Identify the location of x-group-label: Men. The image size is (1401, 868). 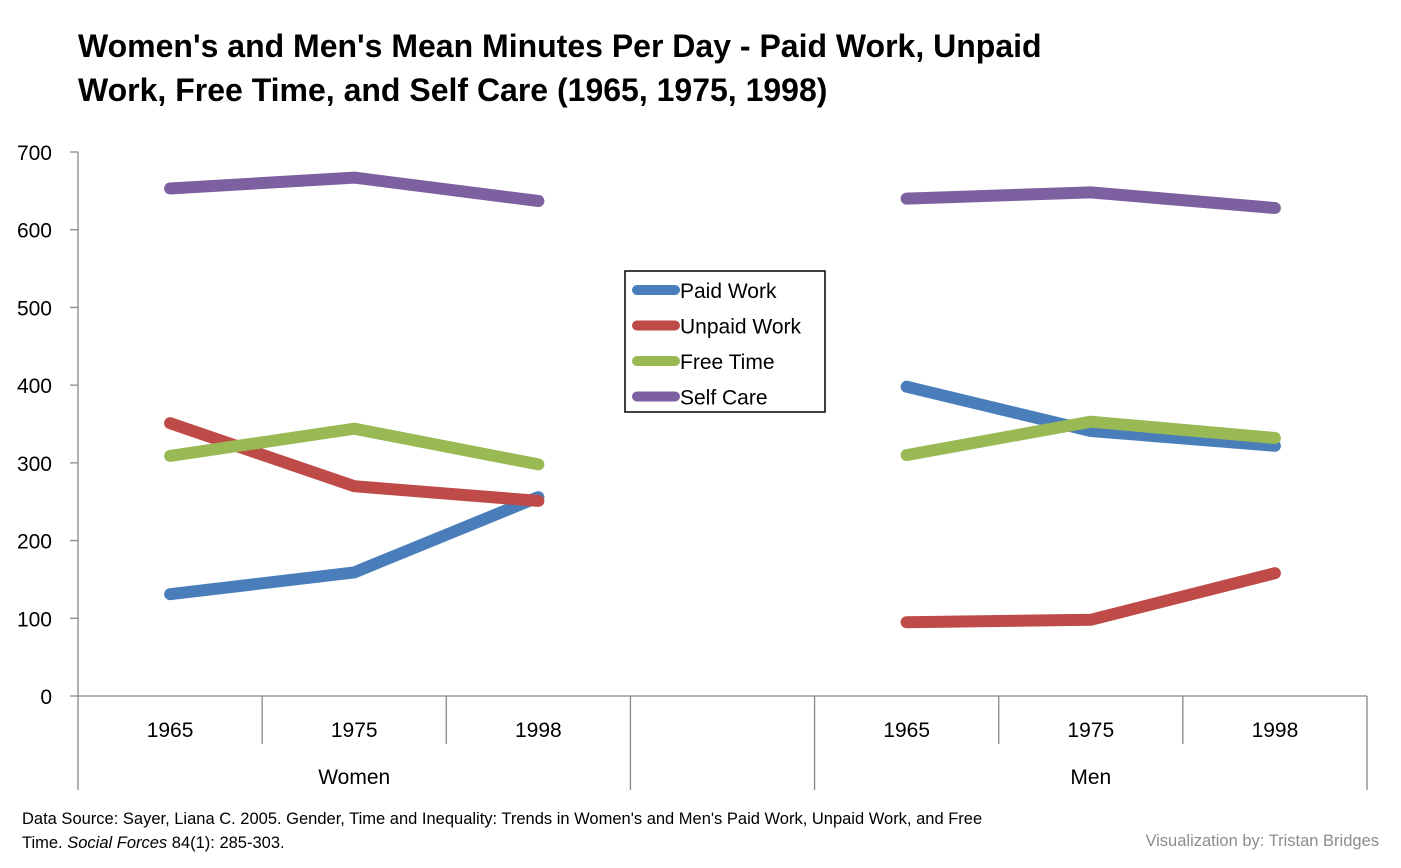
(1090, 777).